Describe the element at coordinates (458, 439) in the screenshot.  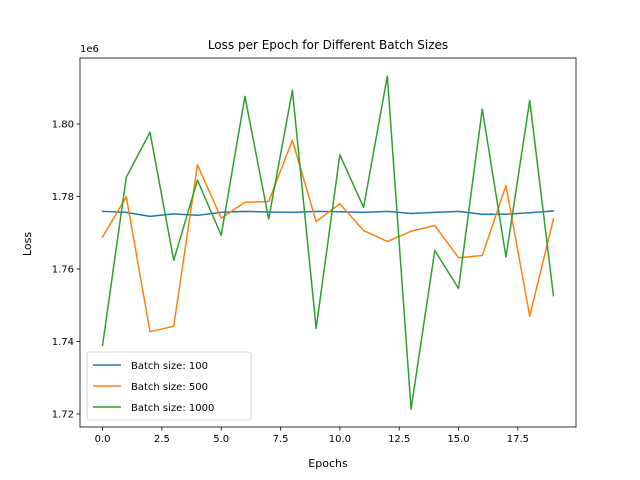
I see `x-tick-label: 15.0` at that location.